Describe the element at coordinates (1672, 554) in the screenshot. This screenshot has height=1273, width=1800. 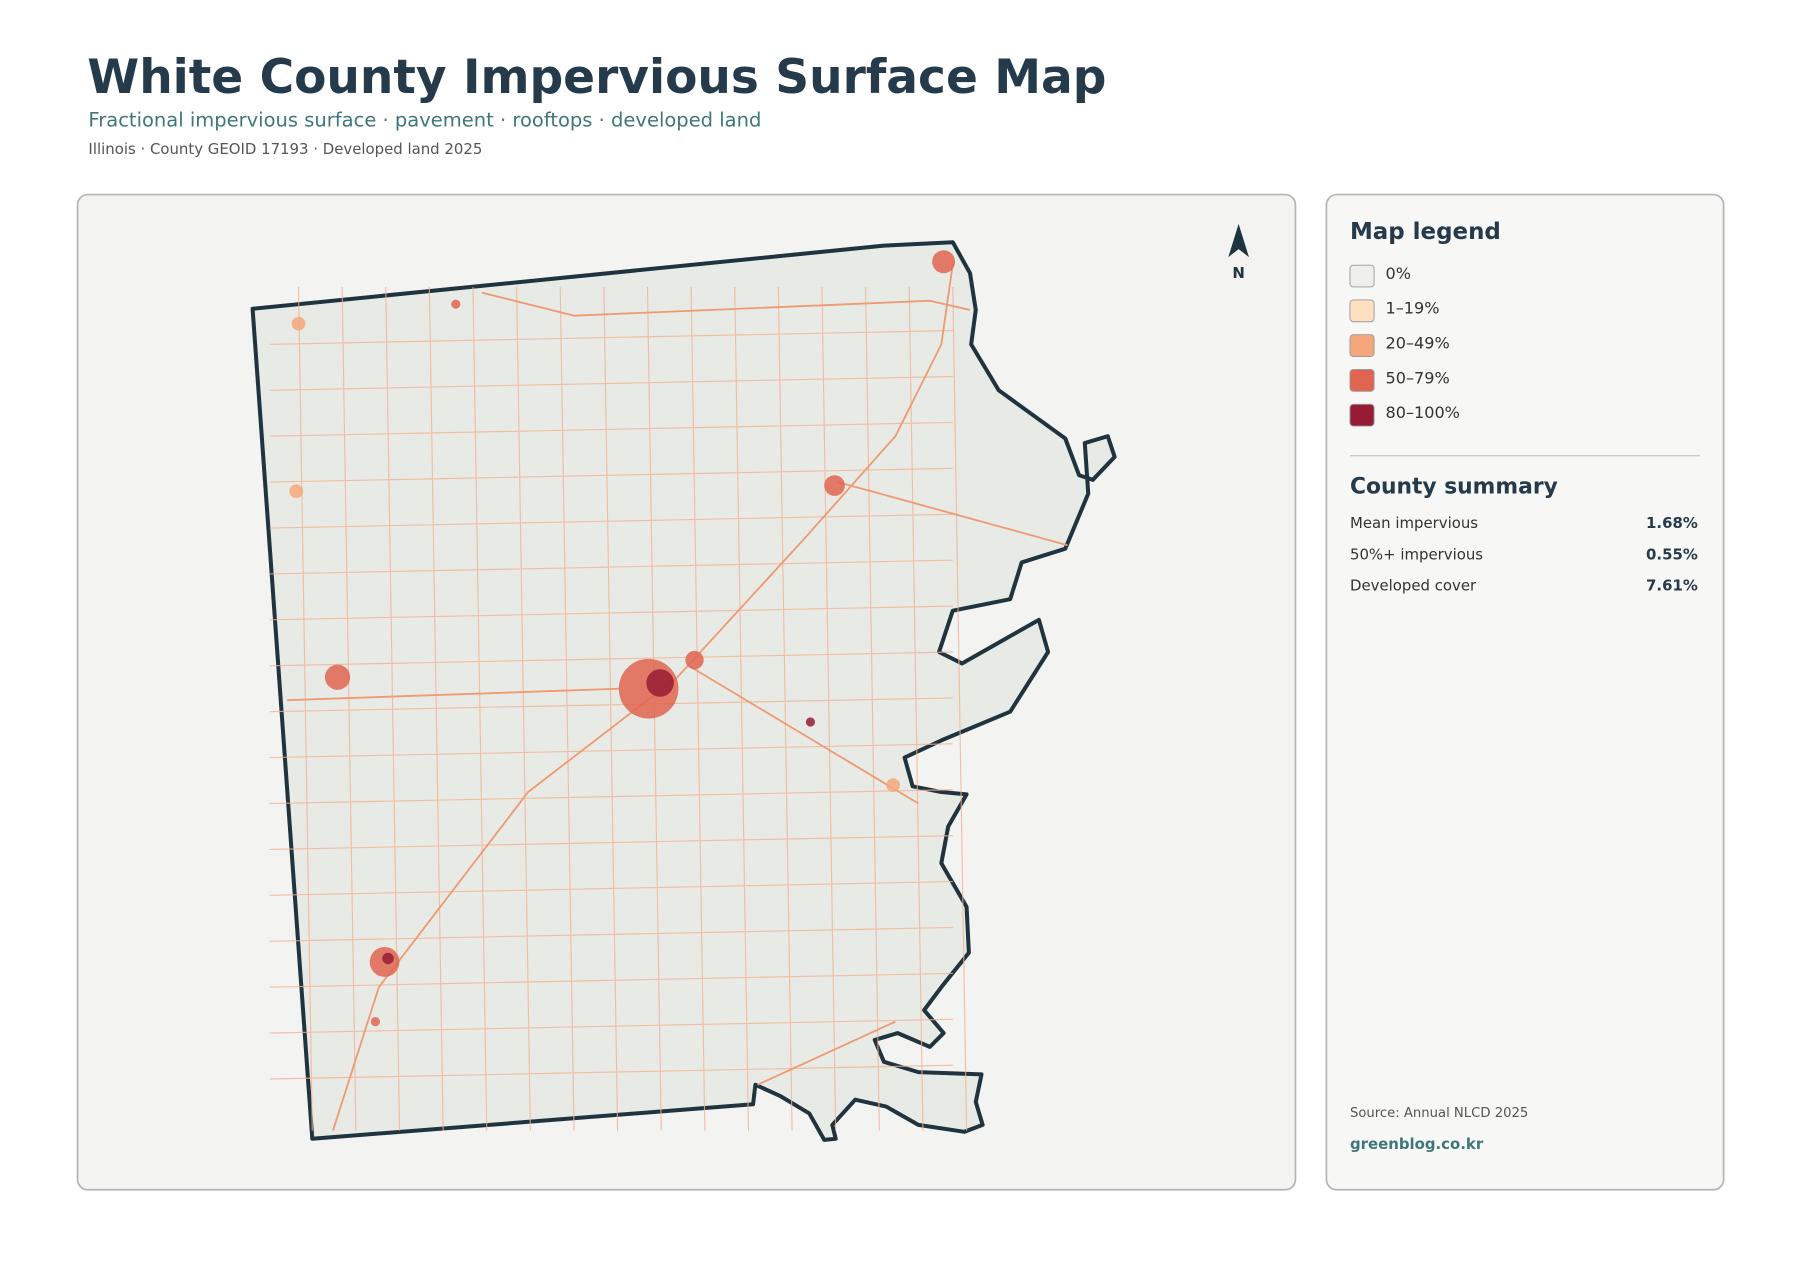
I see `summary-value: 0.55%` at that location.